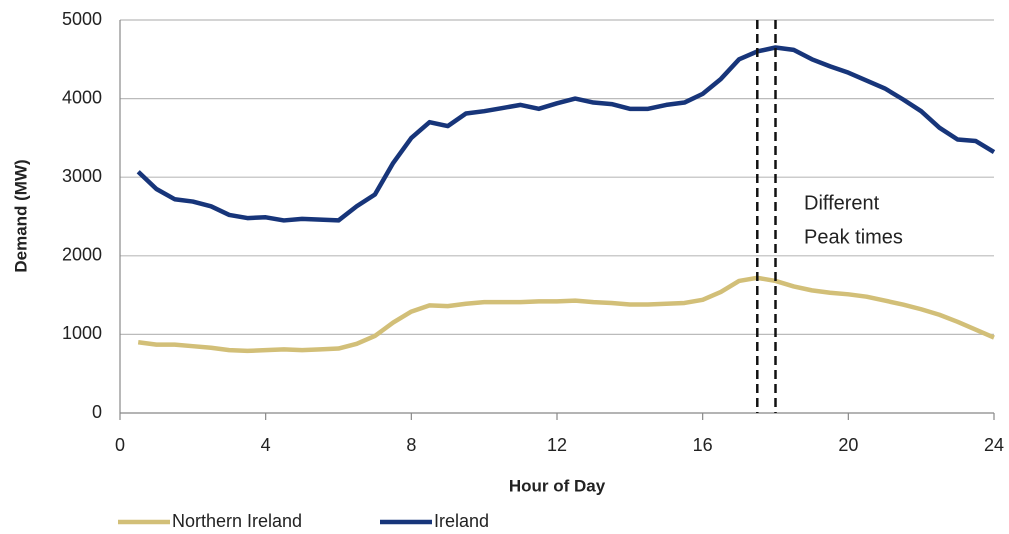 The width and height of the screenshot is (1009, 534). Describe the element at coordinates (842, 203) in the screenshot. I see `annotation: Different` at that location.